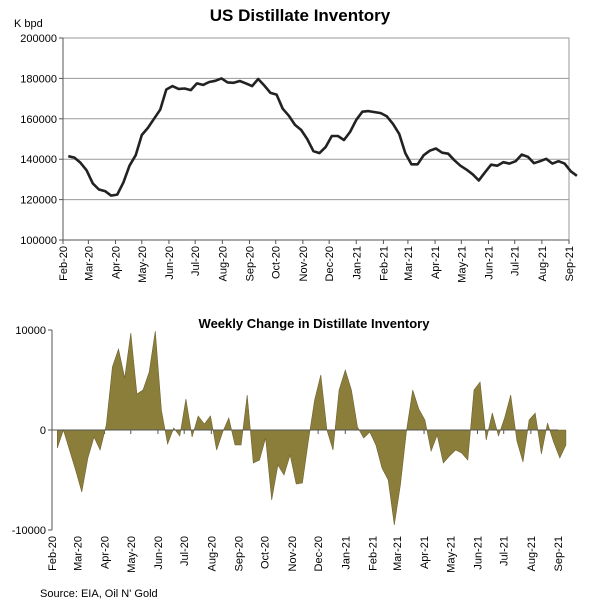  I want to click on inventory-x-tick-label: Oct-20, so click(277, 262).